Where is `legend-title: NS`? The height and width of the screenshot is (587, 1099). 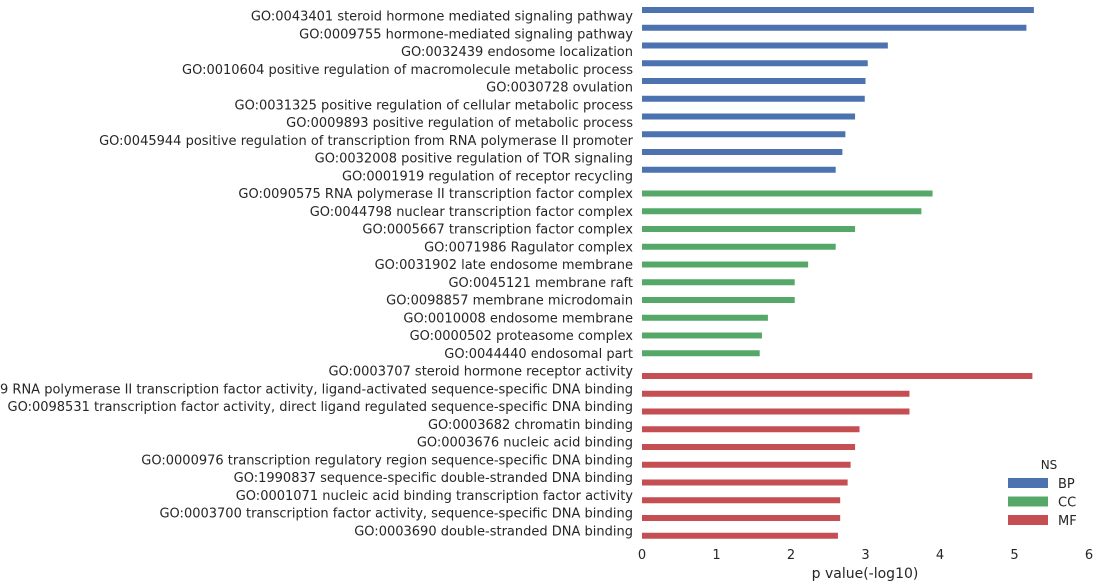 legend-title: NS is located at coordinates (1049, 465).